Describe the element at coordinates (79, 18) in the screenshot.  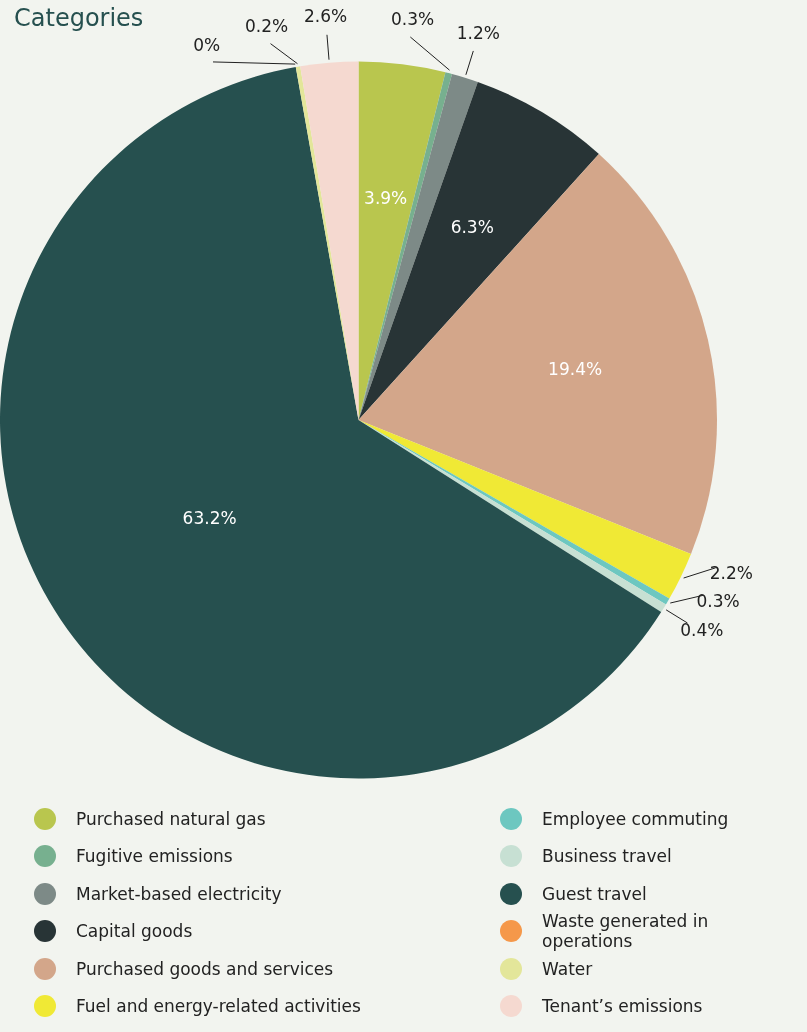
I see `chart-title: Categories` at that location.